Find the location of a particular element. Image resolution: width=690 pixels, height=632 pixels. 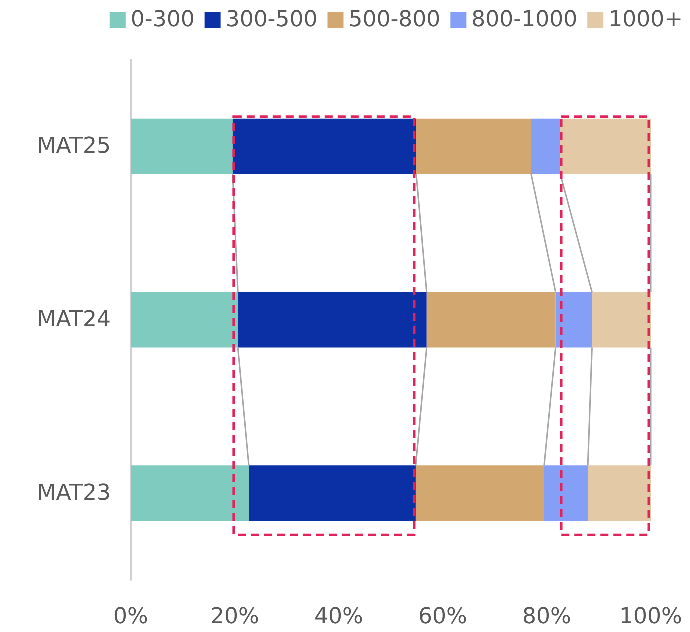

y-tick-label: MAT24 is located at coordinates (74, 320).